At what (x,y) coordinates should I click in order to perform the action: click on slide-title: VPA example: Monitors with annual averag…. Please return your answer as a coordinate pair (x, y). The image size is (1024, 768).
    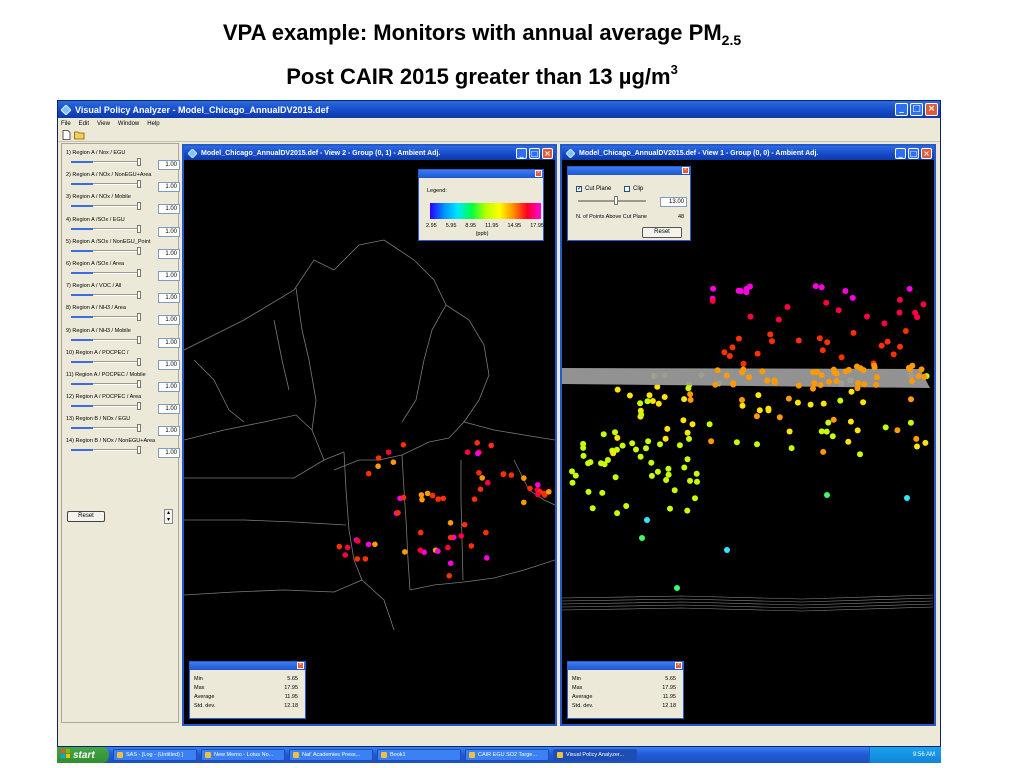
    Looking at the image, I should click on (482, 55).